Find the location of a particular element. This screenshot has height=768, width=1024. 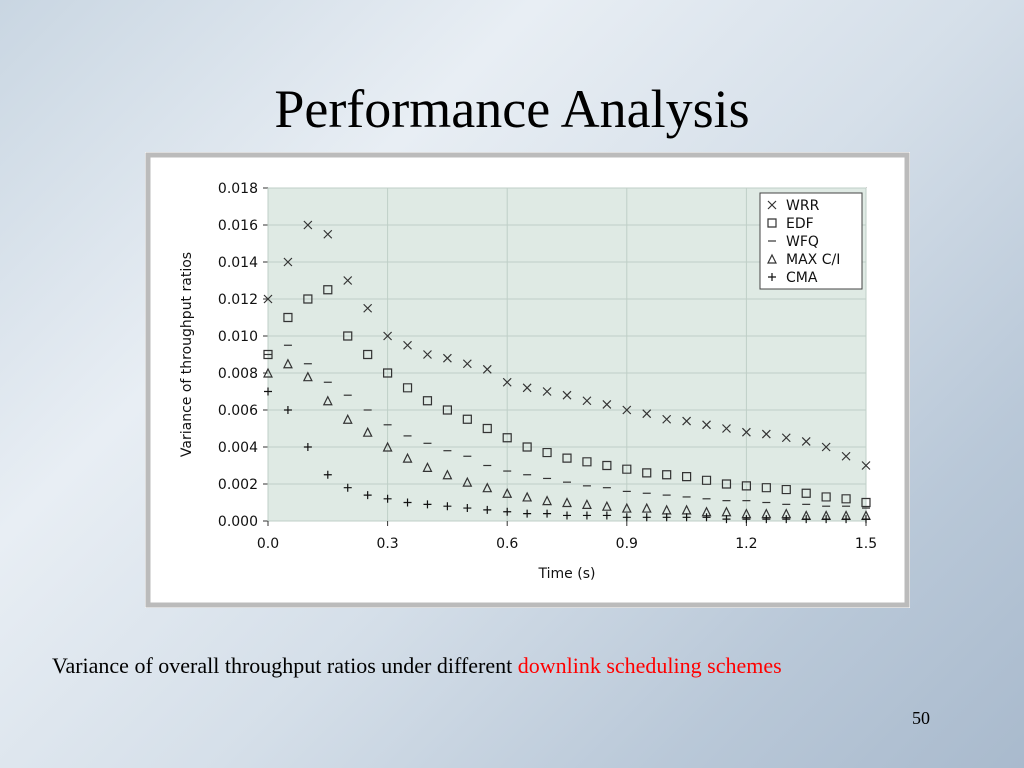

y-tick-label: 0.002 is located at coordinates (238, 485).